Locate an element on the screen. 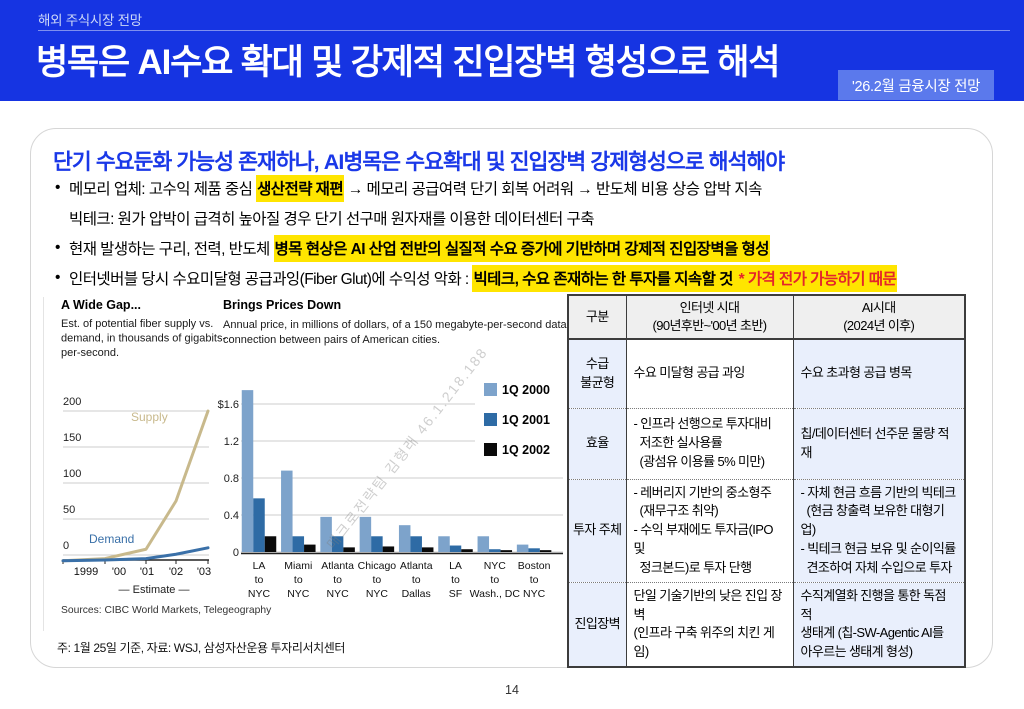 The width and height of the screenshot is (1024, 709). bullet-text: 빅테크, 수요 존재하는 한 투자를 지속할 것 is located at coordinates (605, 278).